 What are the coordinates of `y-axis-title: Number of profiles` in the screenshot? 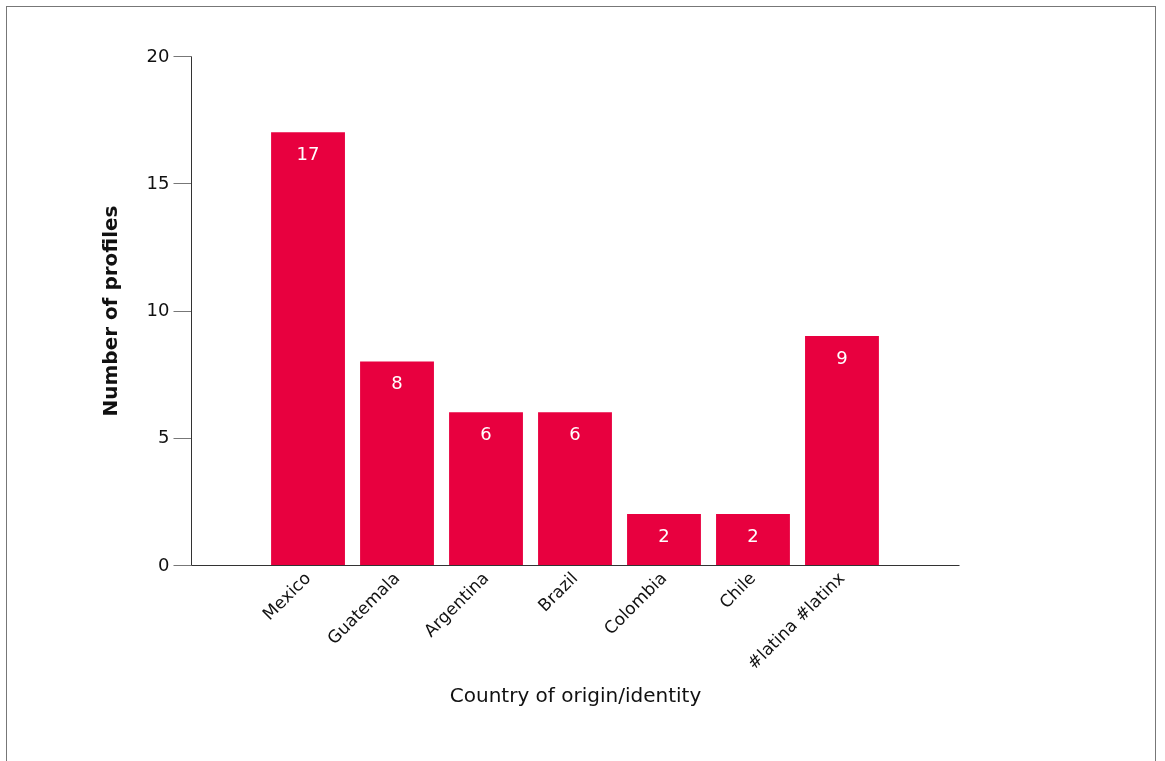 It's located at (109, 311).